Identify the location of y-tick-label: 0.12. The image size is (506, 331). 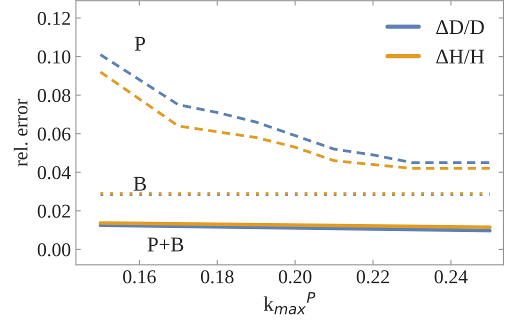
(54, 19).